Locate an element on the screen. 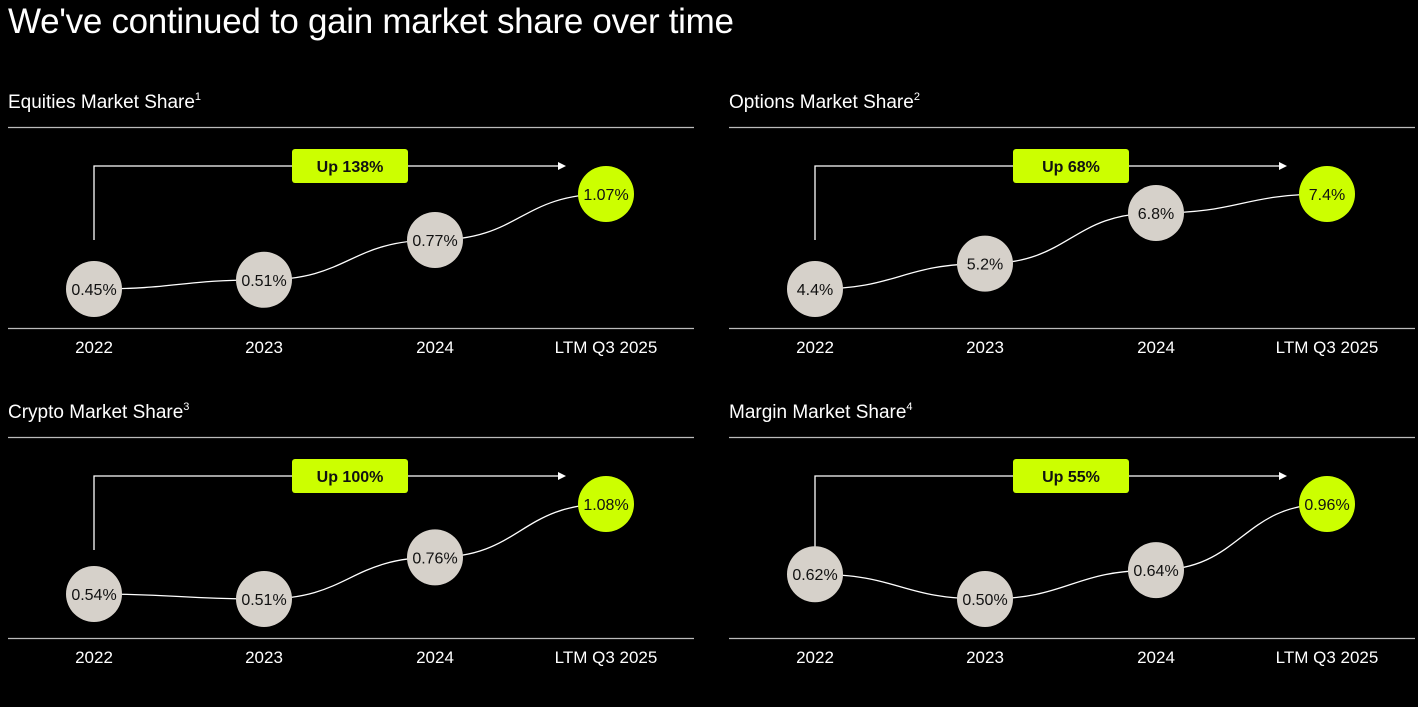 The image size is (1418, 707). data-label: 1.07% is located at coordinates (605, 195).